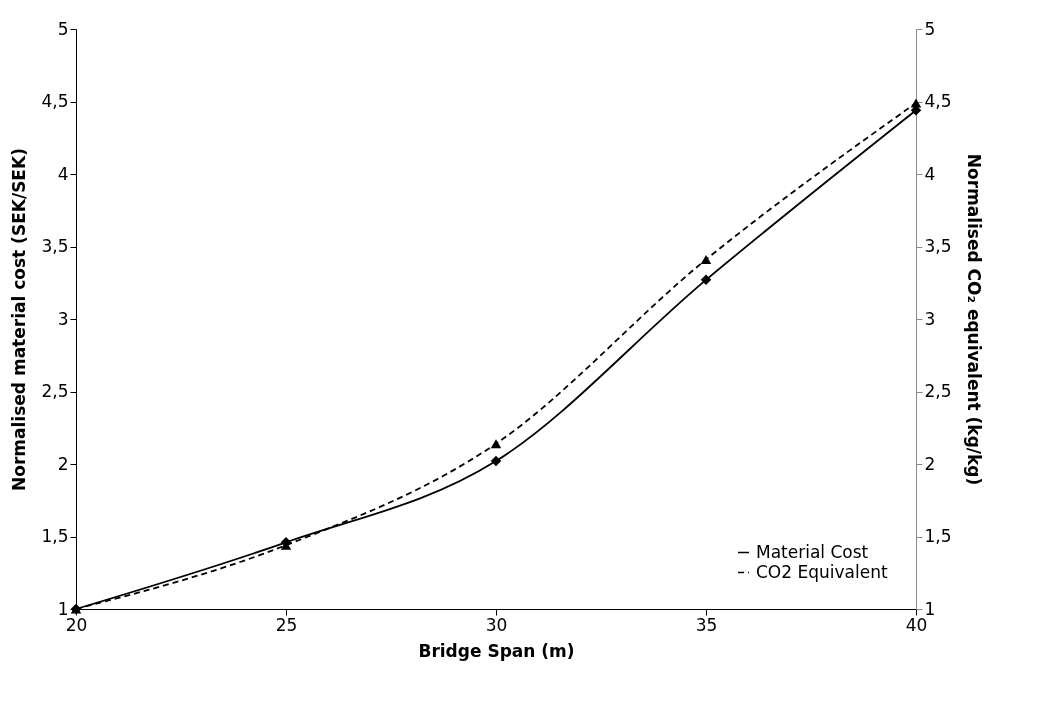 This screenshot has height=713, width=1050. I want to click on x-tick-label: 25, so click(286, 624).